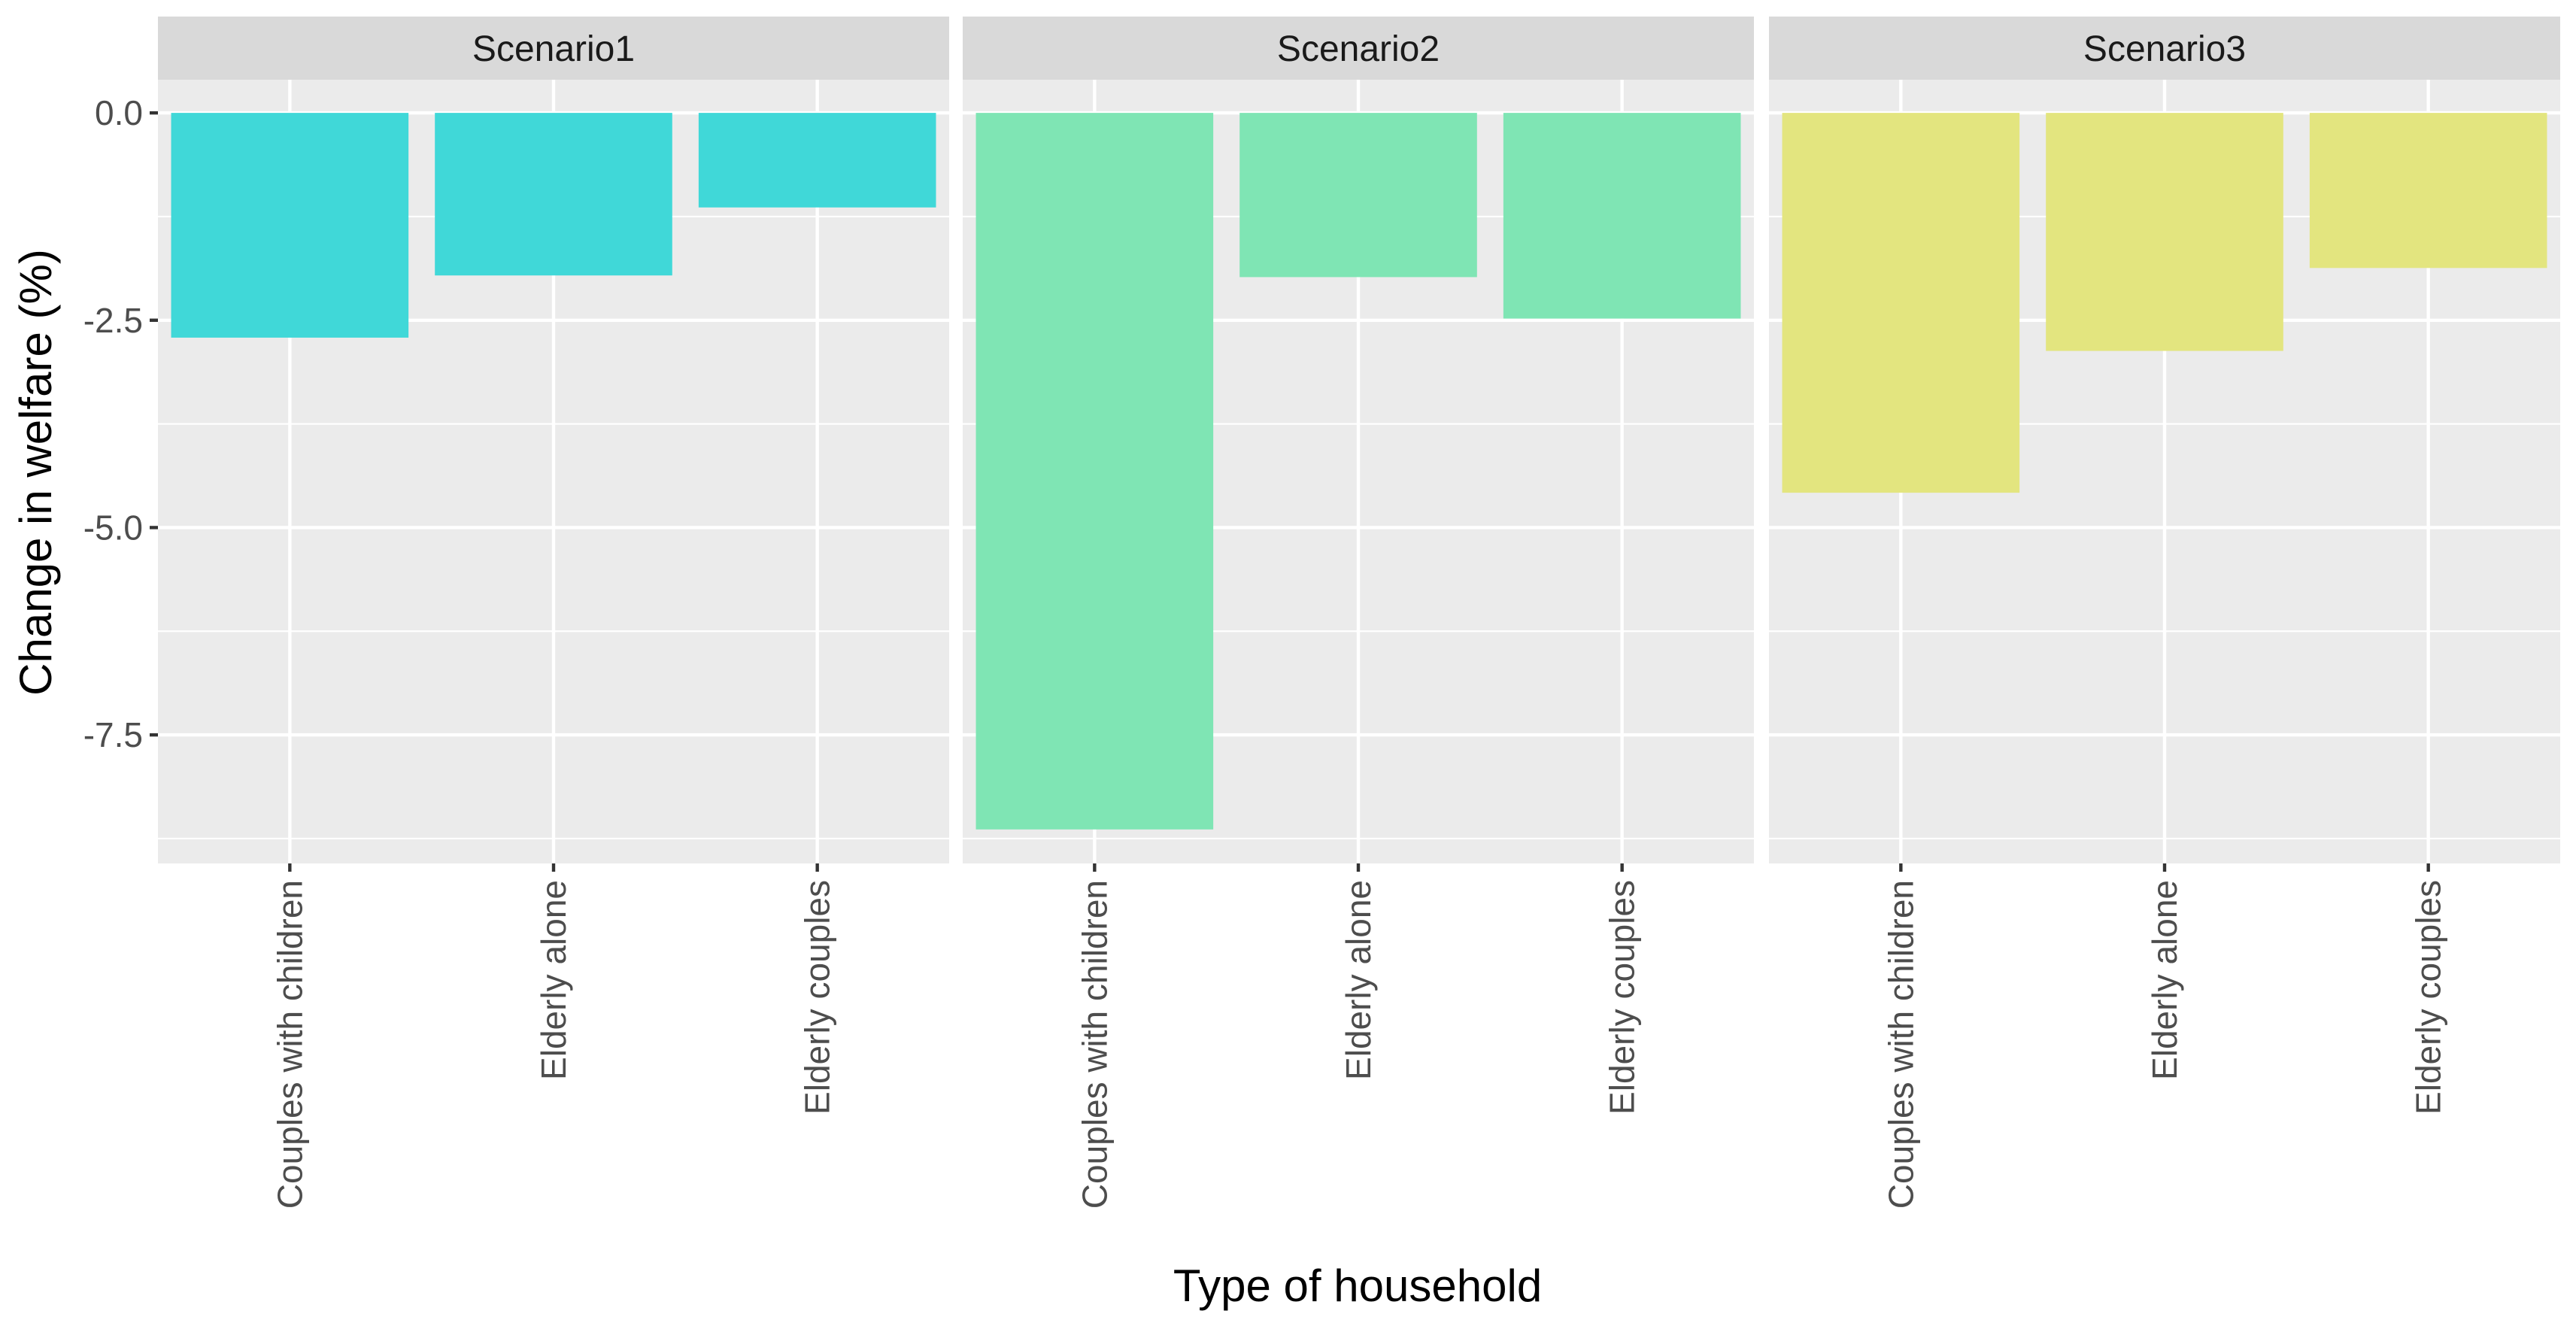 The image size is (2576, 1332). I want to click on y-tick-label: -5.0, so click(113, 527).